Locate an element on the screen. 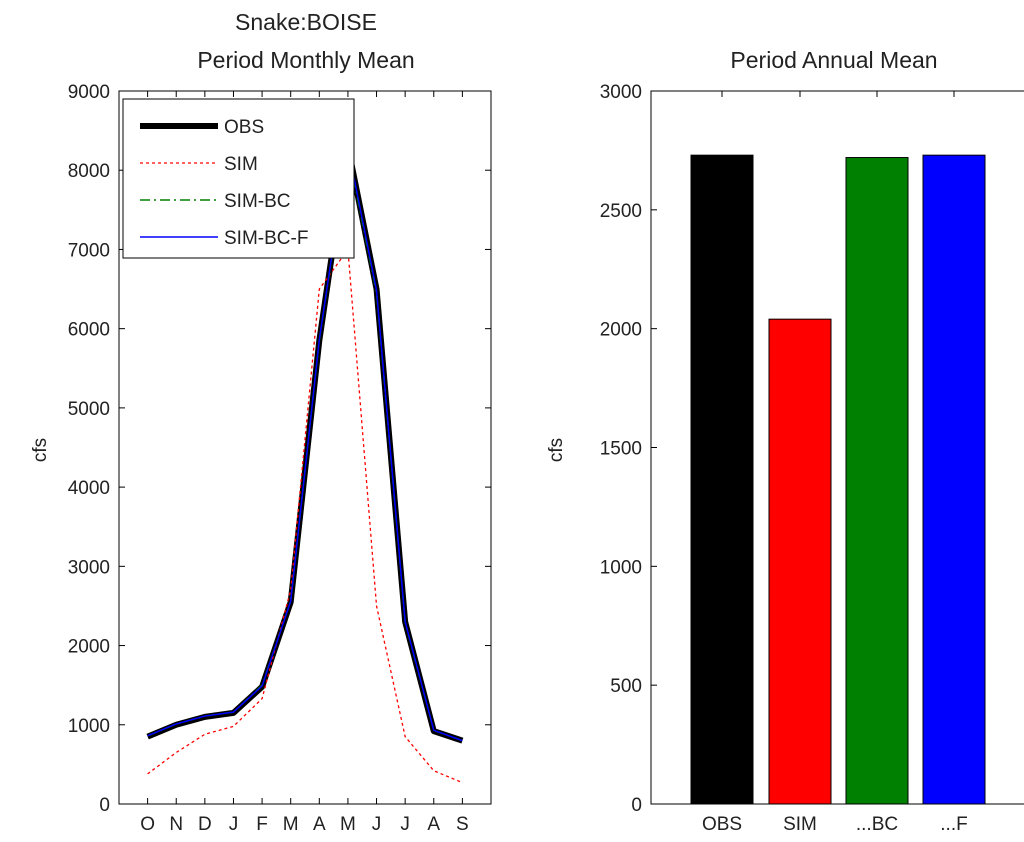 This screenshot has height=842, width=1024. legend-label-sim-bc: SIM-BC is located at coordinates (257, 201).